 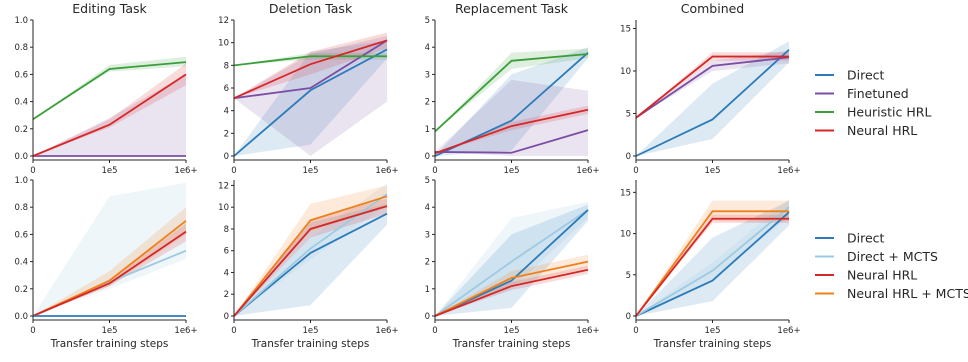 I want to click on subplot-title: Editing Task, so click(x=109, y=8).